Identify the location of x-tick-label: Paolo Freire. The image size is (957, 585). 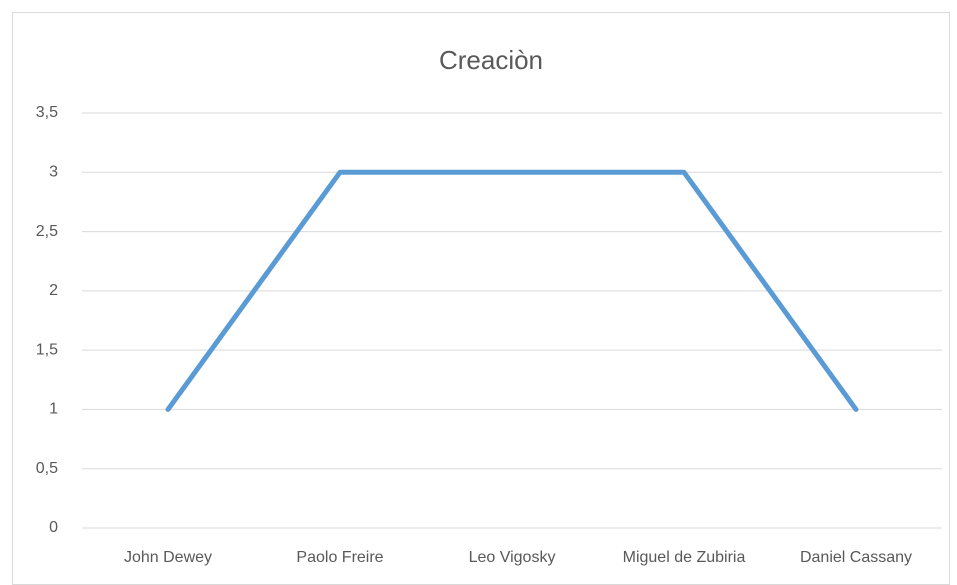
(339, 557).